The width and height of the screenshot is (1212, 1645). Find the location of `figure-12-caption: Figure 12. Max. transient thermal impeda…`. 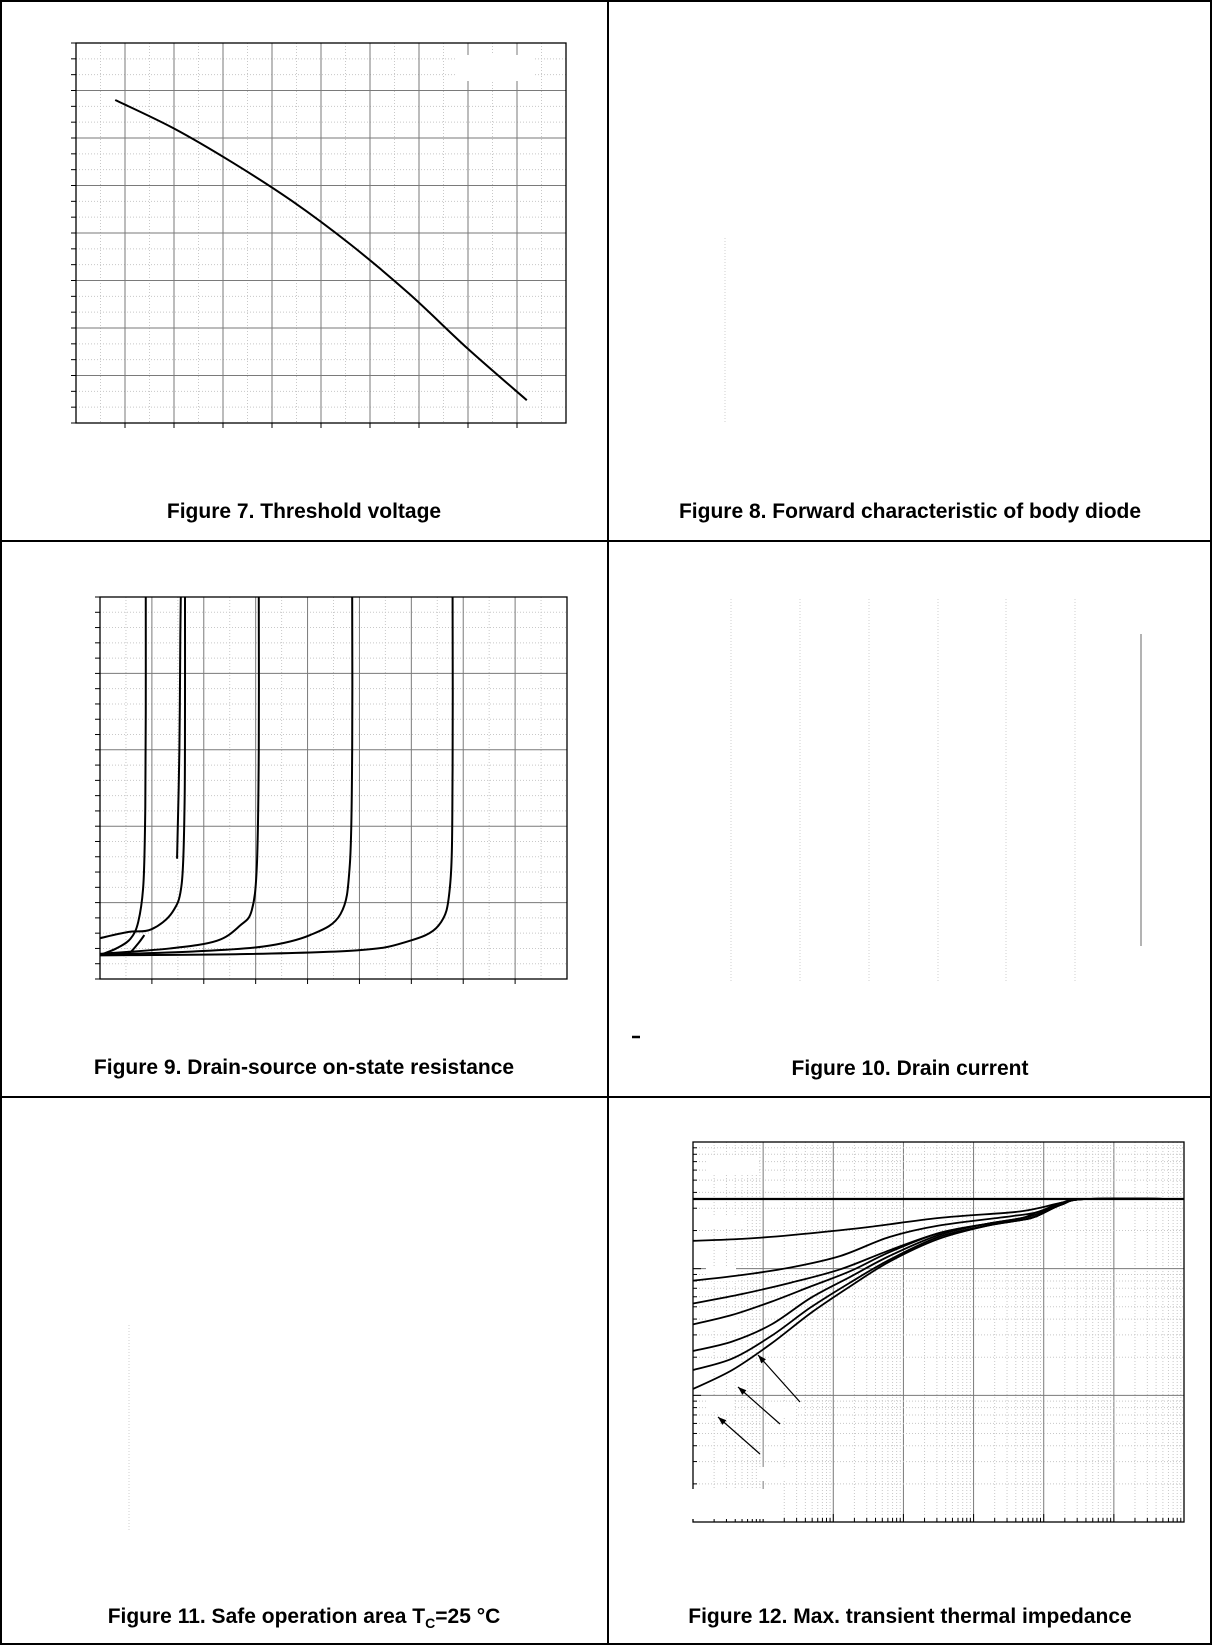

figure-12-caption: Figure 12. Max. transient thermal impeda… is located at coordinates (910, 1616).